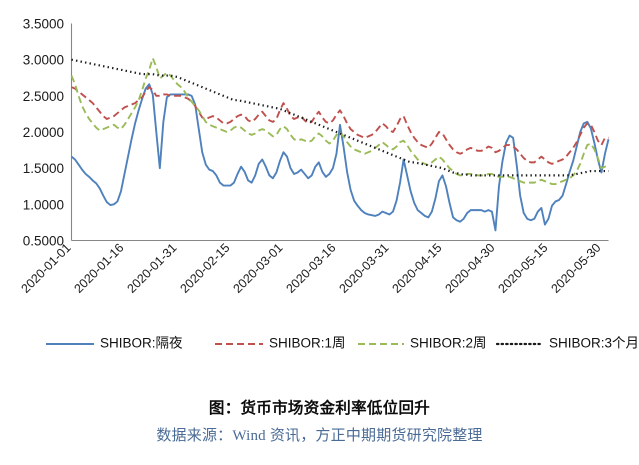 This screenshot has height=465, width=639. I want to click on figure-caption-title: 图：货币市场资金利率低位回升, so click(319, 408).